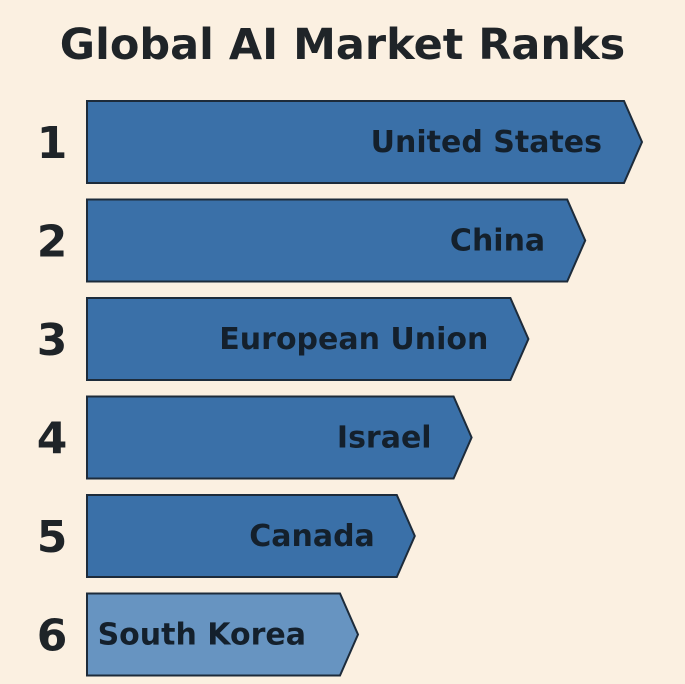 This screenshot has height=684, width=685. I want to click on rank-number: 6, so click(52, 636).